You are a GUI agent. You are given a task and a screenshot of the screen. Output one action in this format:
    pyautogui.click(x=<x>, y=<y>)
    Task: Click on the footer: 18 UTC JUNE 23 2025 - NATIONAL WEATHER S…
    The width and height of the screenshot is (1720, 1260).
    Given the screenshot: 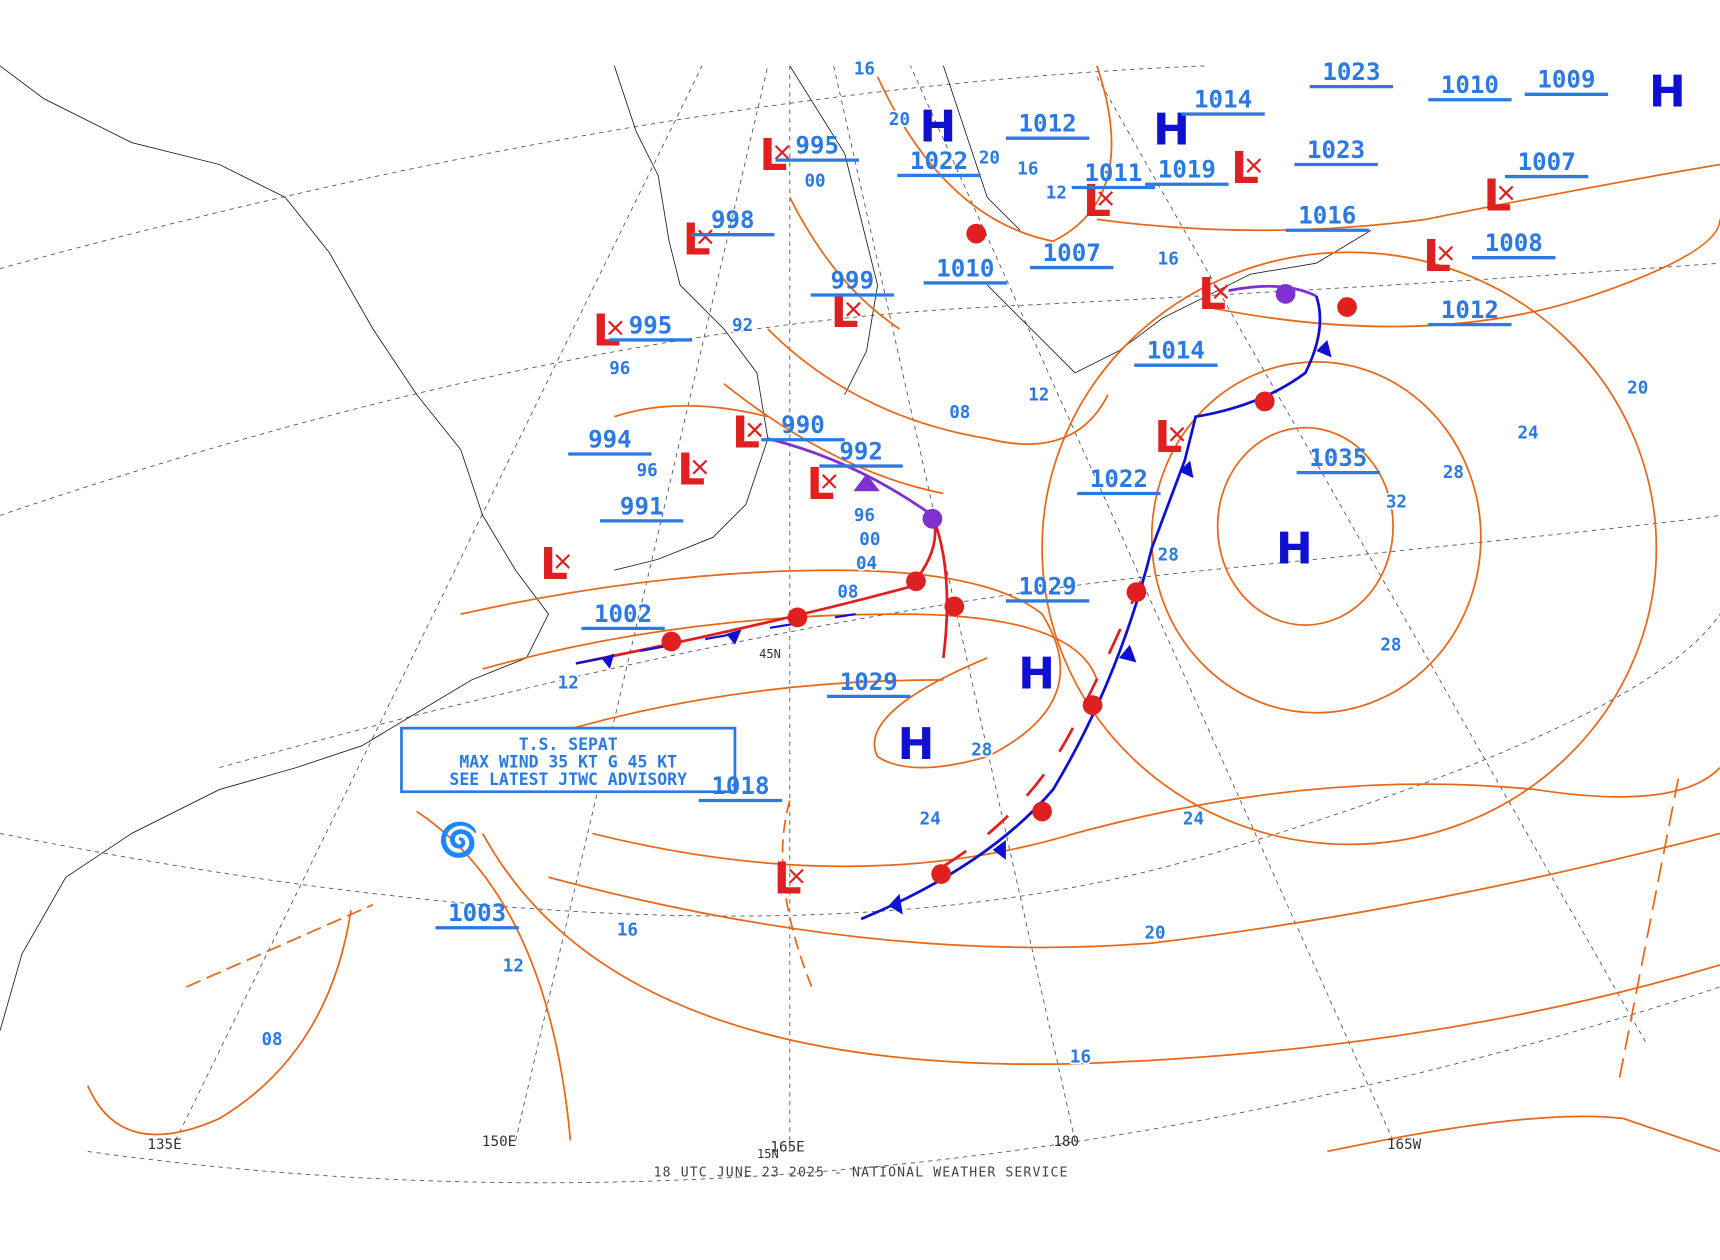 What is the action you would take?
    pyautogui.click(x=861, y=1173)
    